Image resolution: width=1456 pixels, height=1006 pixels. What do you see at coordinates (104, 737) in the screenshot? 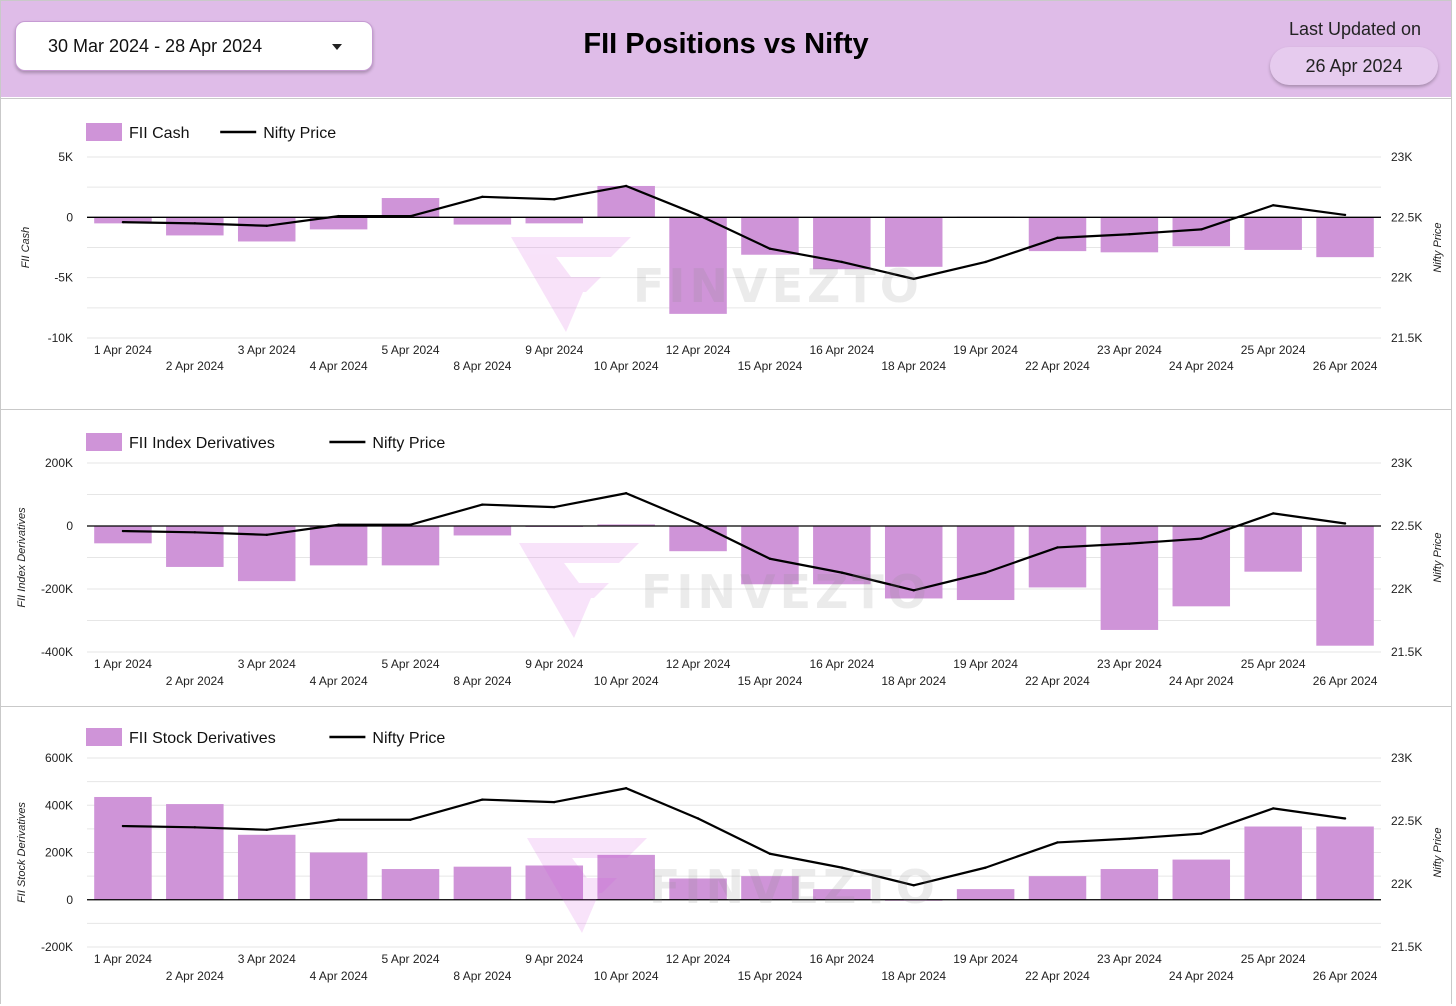
I see `legend-bar-swatch` at bounding box center [104, 737].